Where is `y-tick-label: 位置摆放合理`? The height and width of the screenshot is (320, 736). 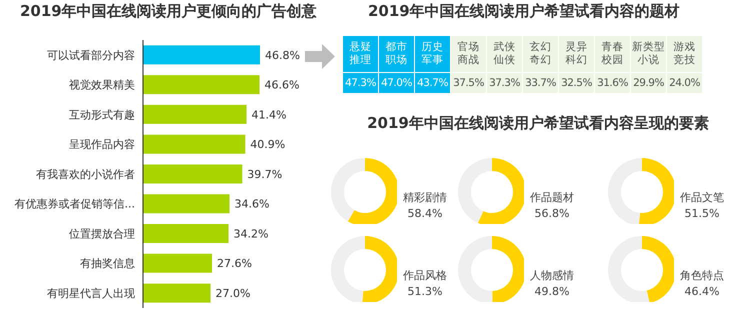
y-tick-label: 位置摆放合理 is located at coordinates (102, 233).